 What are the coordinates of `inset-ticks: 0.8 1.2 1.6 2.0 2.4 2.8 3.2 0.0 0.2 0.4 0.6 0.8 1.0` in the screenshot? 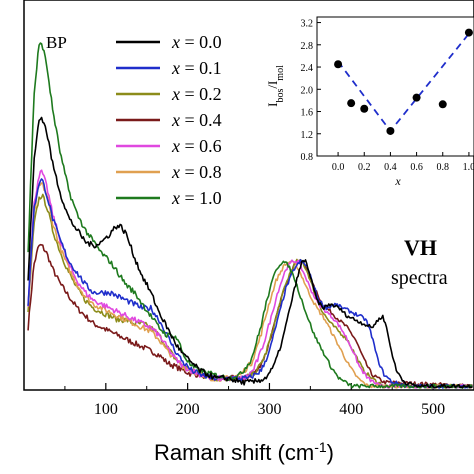 It's located at (387, 96).